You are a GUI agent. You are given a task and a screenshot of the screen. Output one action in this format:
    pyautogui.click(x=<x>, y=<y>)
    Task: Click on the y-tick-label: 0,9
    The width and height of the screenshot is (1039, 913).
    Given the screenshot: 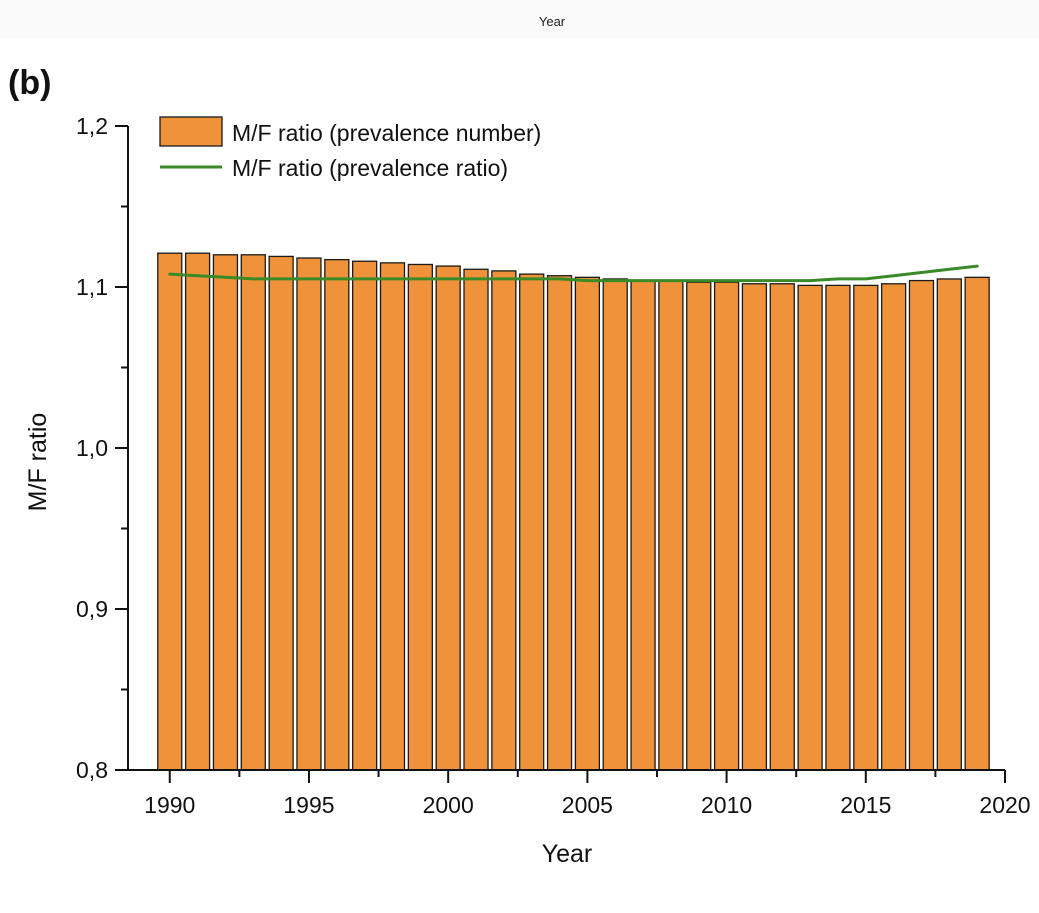 What is the action you would take?
    pyautogui.click(x=92, y=609)
    